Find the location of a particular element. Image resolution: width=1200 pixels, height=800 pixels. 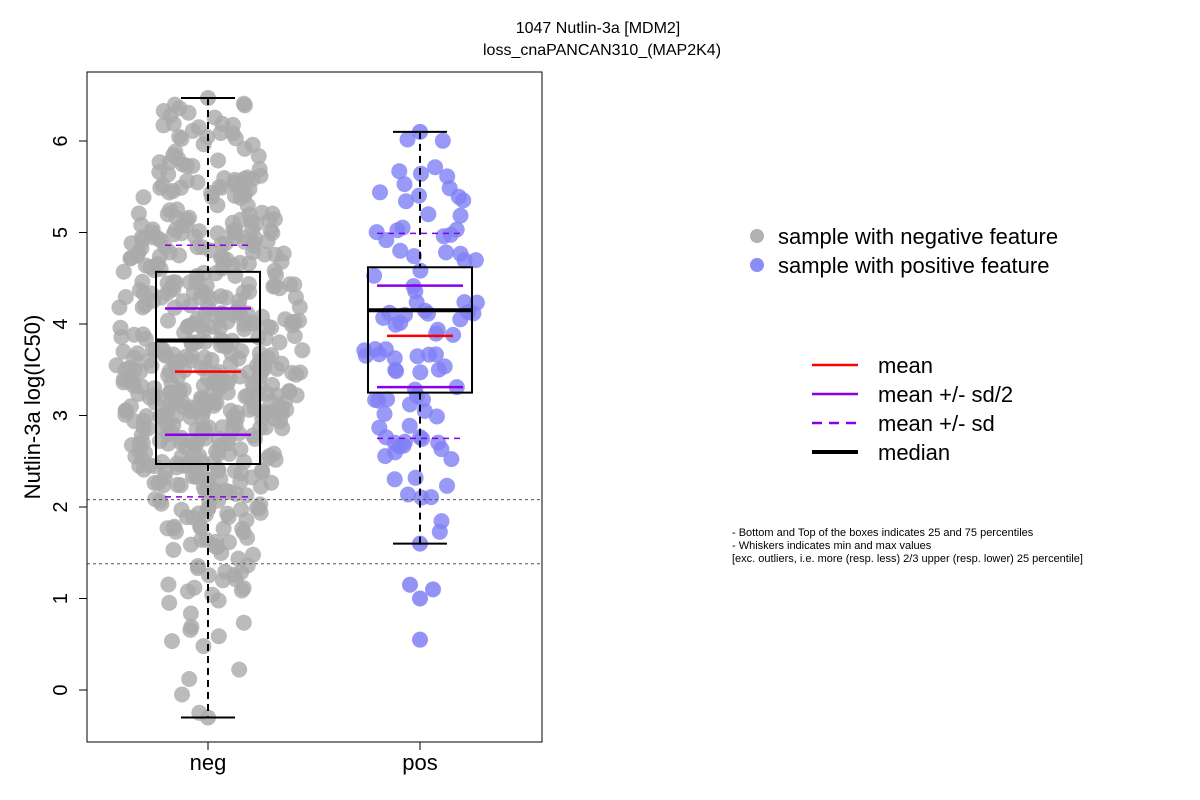

y-tick-label: 1 is located at coordinates (61, 598).